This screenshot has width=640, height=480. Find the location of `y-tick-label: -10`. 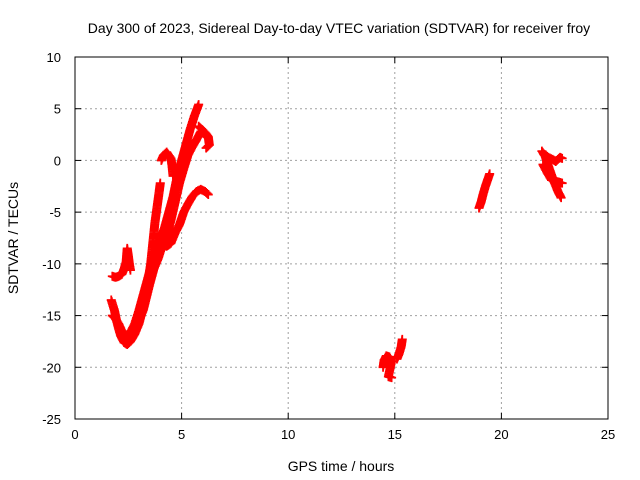

y-tick-label: -10 is located at coordinates (51, 264).